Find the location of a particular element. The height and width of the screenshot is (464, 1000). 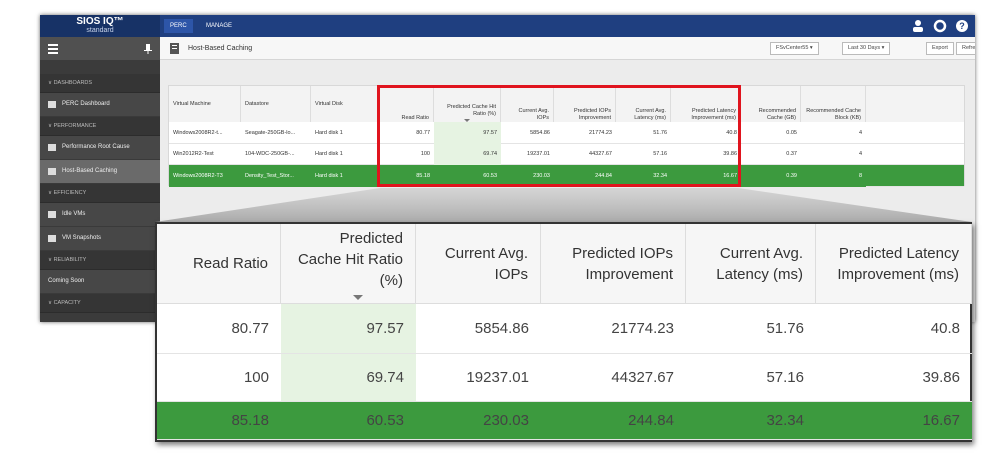

tab: MANAGE is located at coordinates (219, 26).